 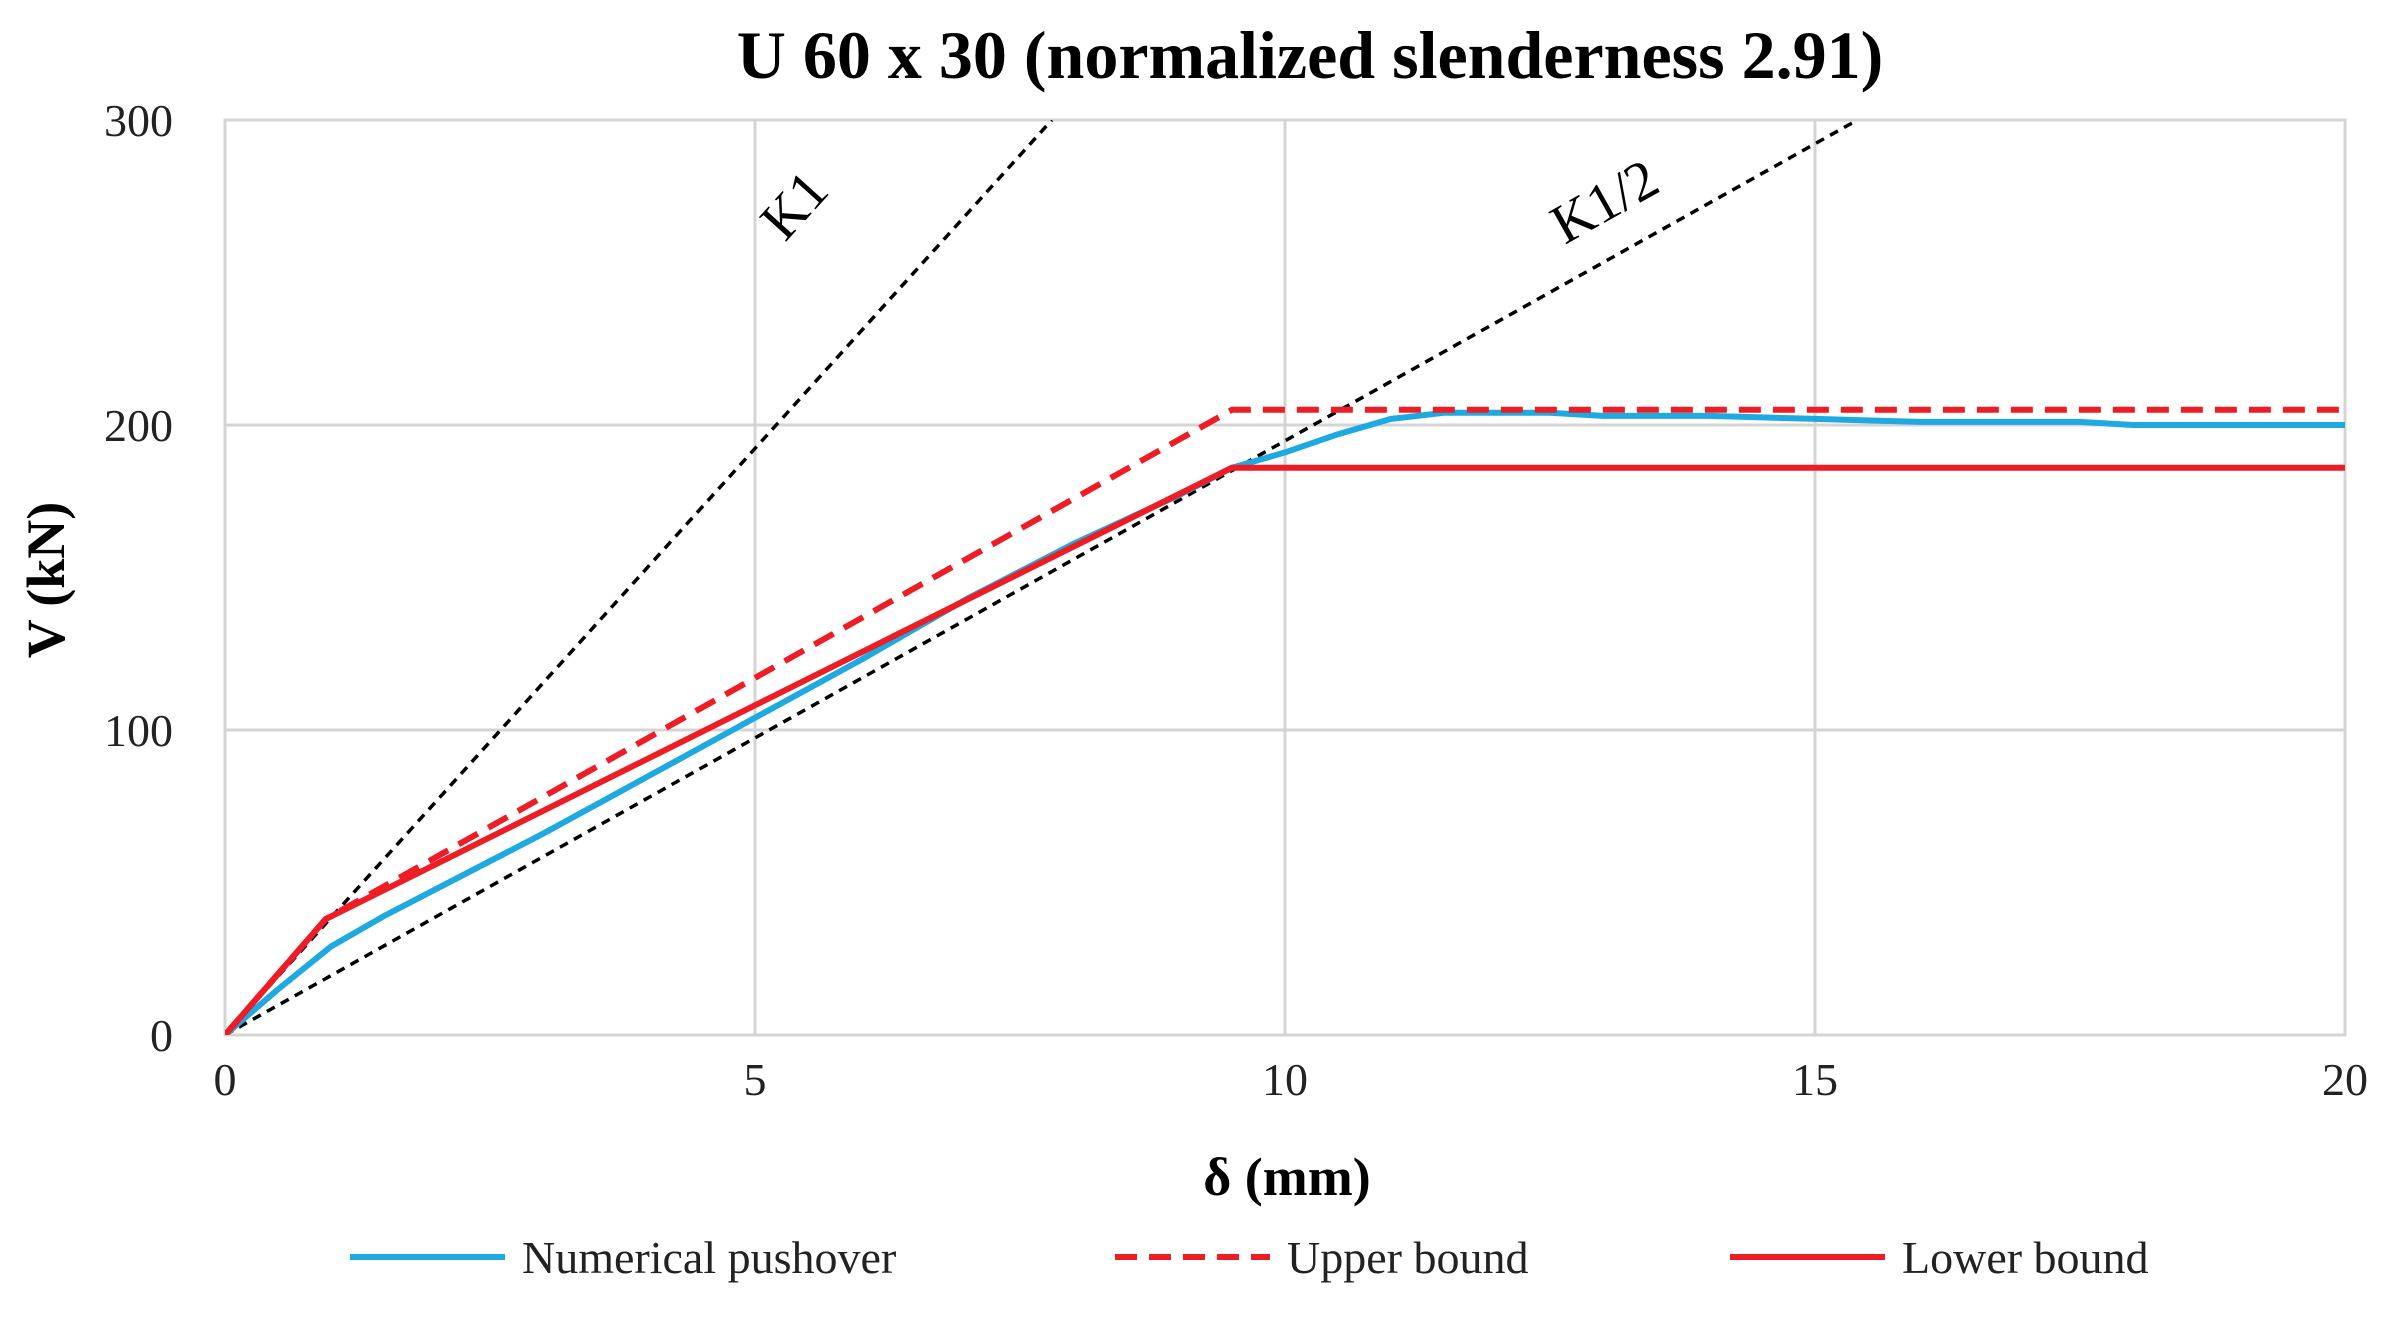 What do you see at coordinates (755, 1079) in the screenshot?
I see `x-tick-label: 5` at bounding box center [755, 1079].